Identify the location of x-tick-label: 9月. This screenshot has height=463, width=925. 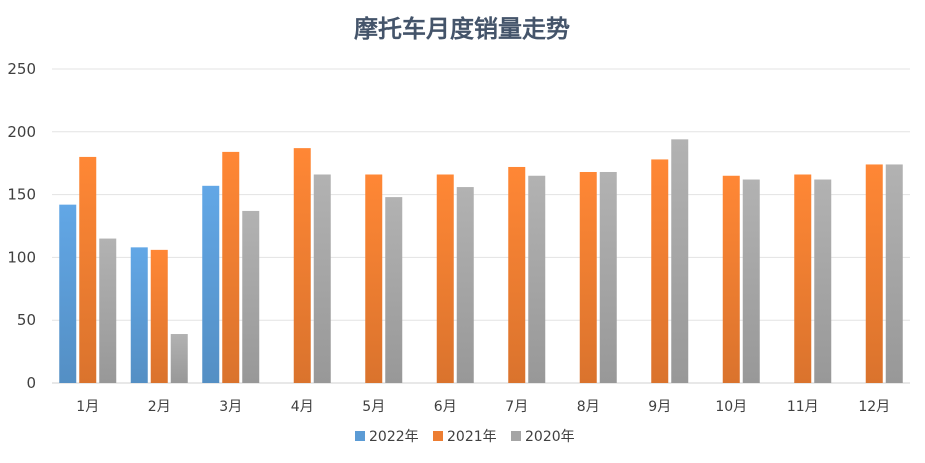
(659, 407).